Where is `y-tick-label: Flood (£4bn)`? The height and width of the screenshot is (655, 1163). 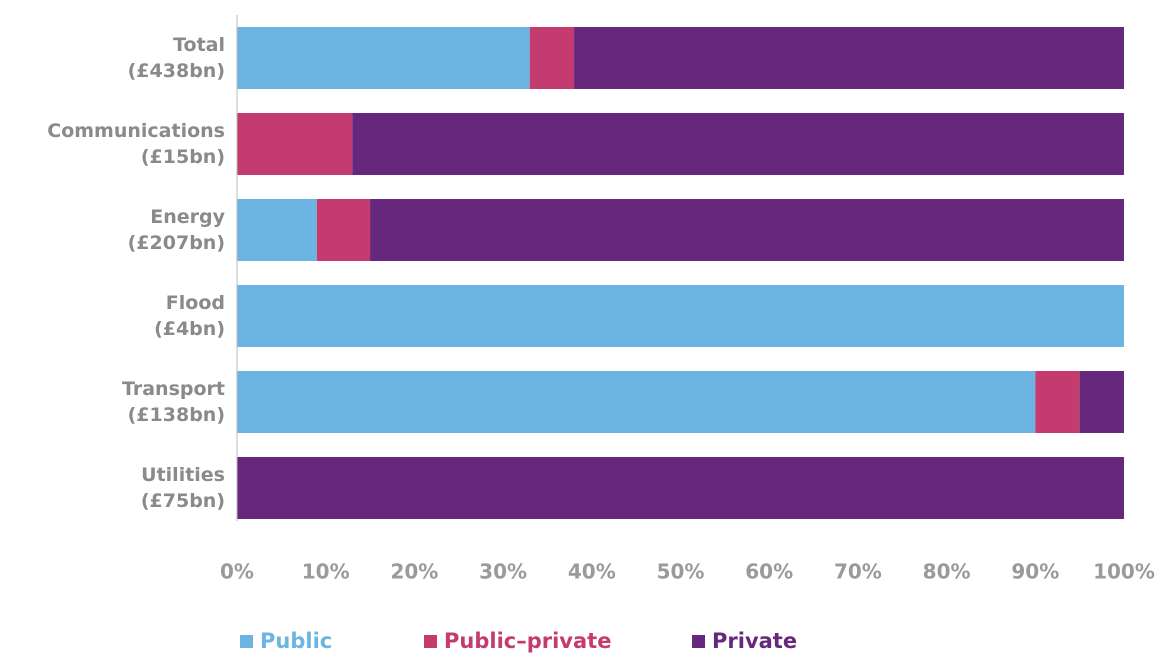
y-tick-label: Flood (£4bn) is located at coordinates (189, 316).